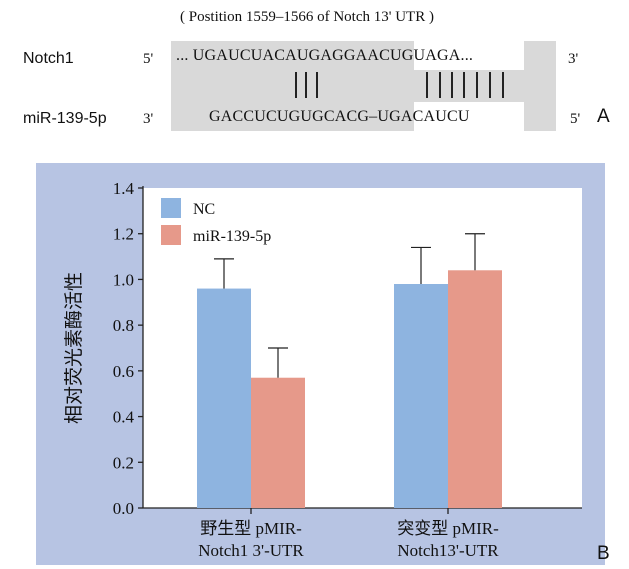  I want to click on notch-seed-highlight, so click(469, 55).